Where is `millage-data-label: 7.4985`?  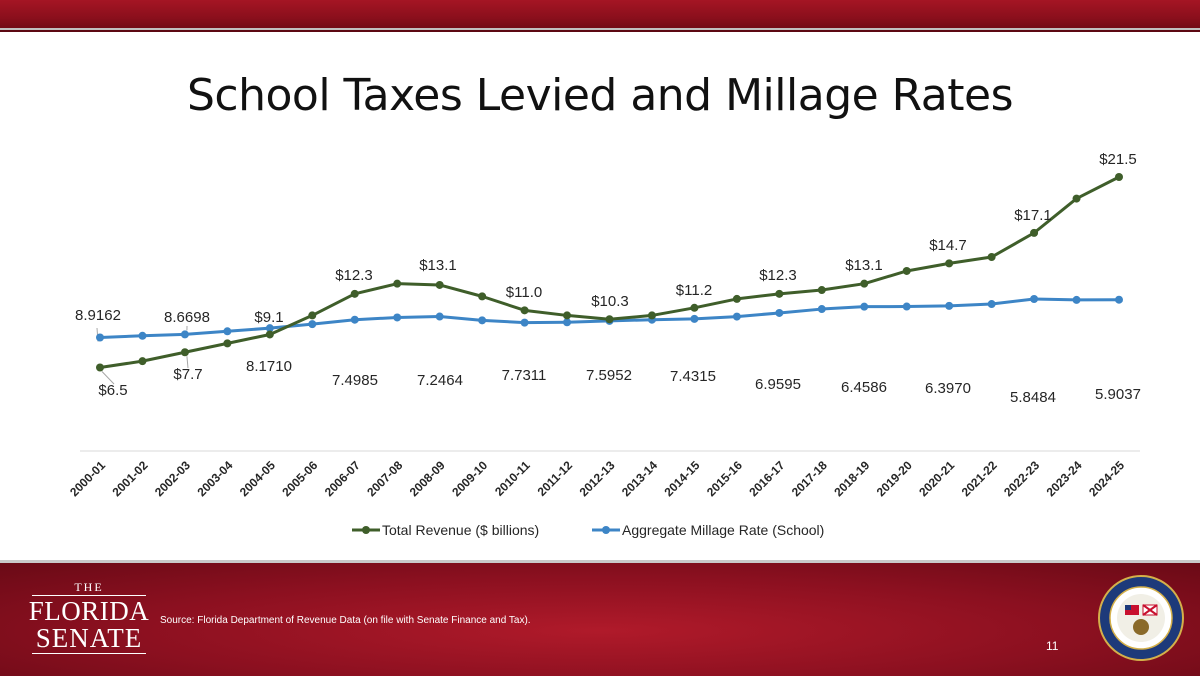
millage-data-label: 7.4985 is located at coordinates (355, 380).